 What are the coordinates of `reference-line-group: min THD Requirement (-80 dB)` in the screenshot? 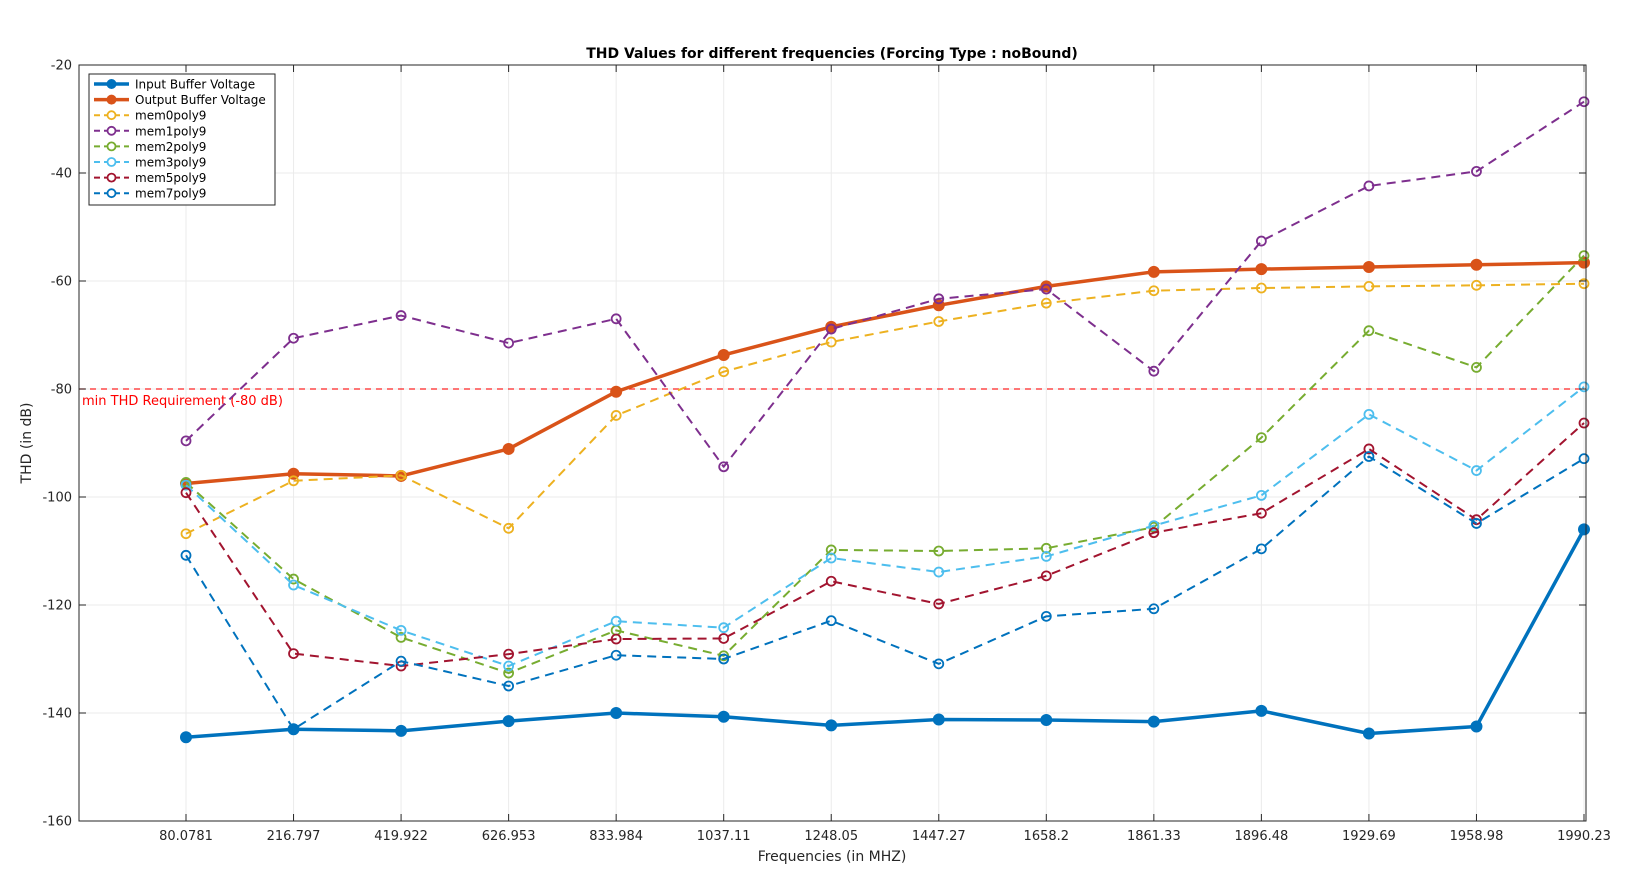 It's located at (832, 398).